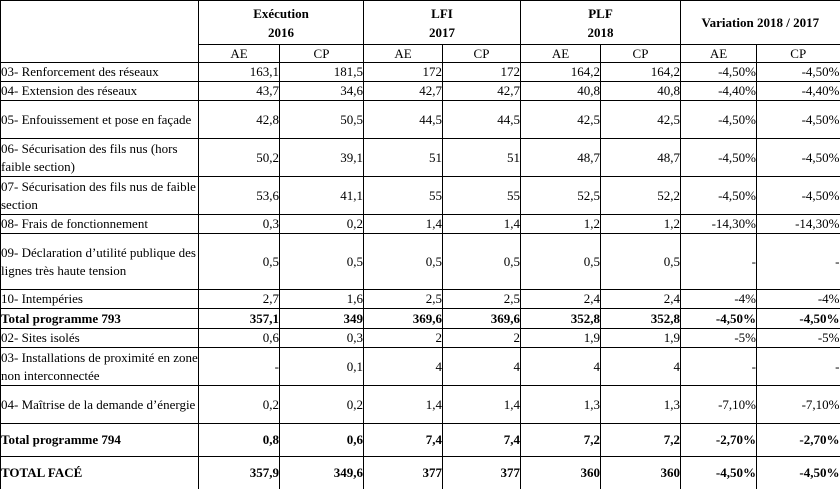 The height and width of the screenshot is (489, 840). What do you see at coordinates (481, 119) in the screenshot?
I see `value-cell: 44,5` at bounding box center [481, 119].